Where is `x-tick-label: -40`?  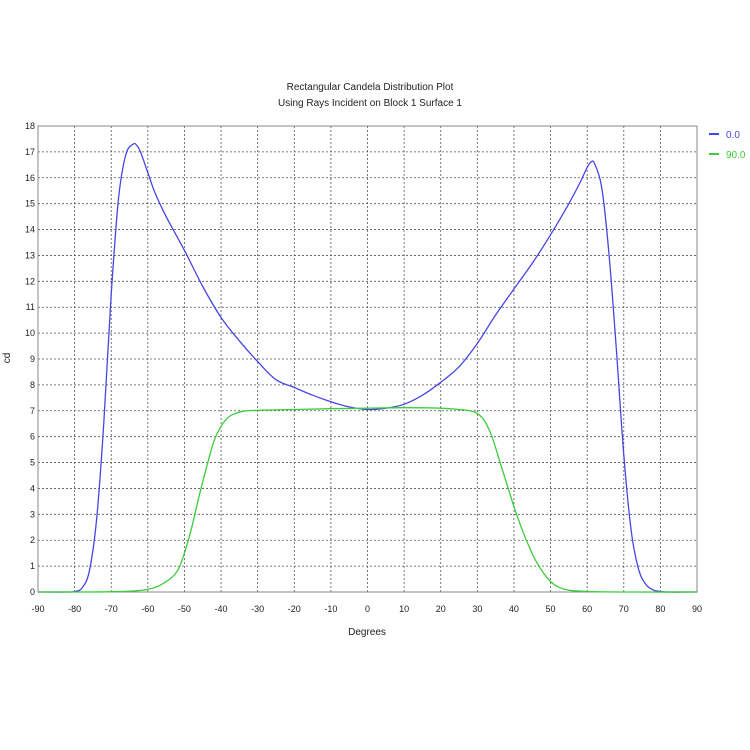 x-tick-label: -40 is located at coordinates (221, 609).